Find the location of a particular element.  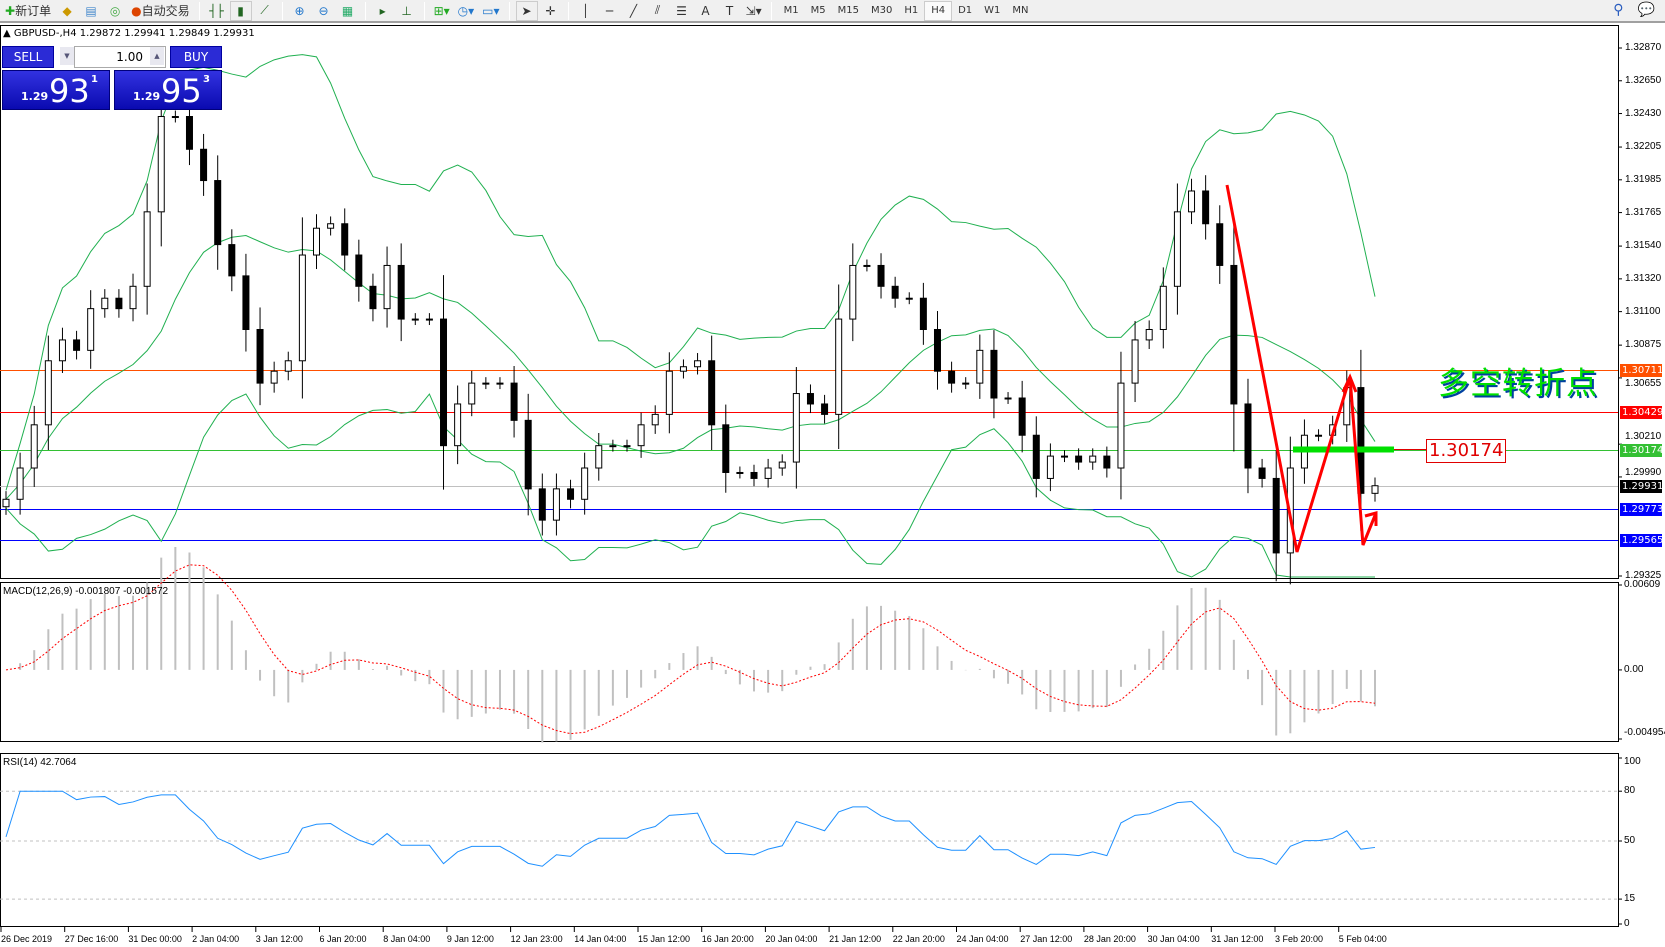

trendline-button: ╱ is located at coordinates (634, 11).